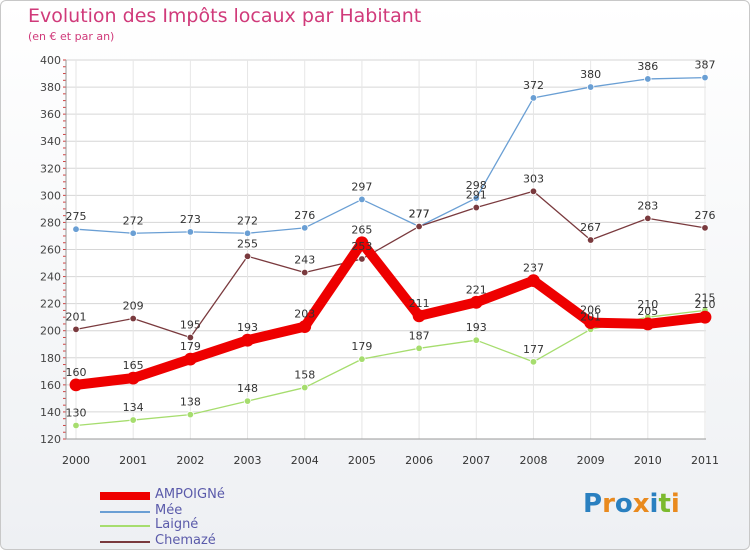  Describe the element at coordinates (647, 205) in the screenshot. I see `data-label-chemaze: 283` at that location.